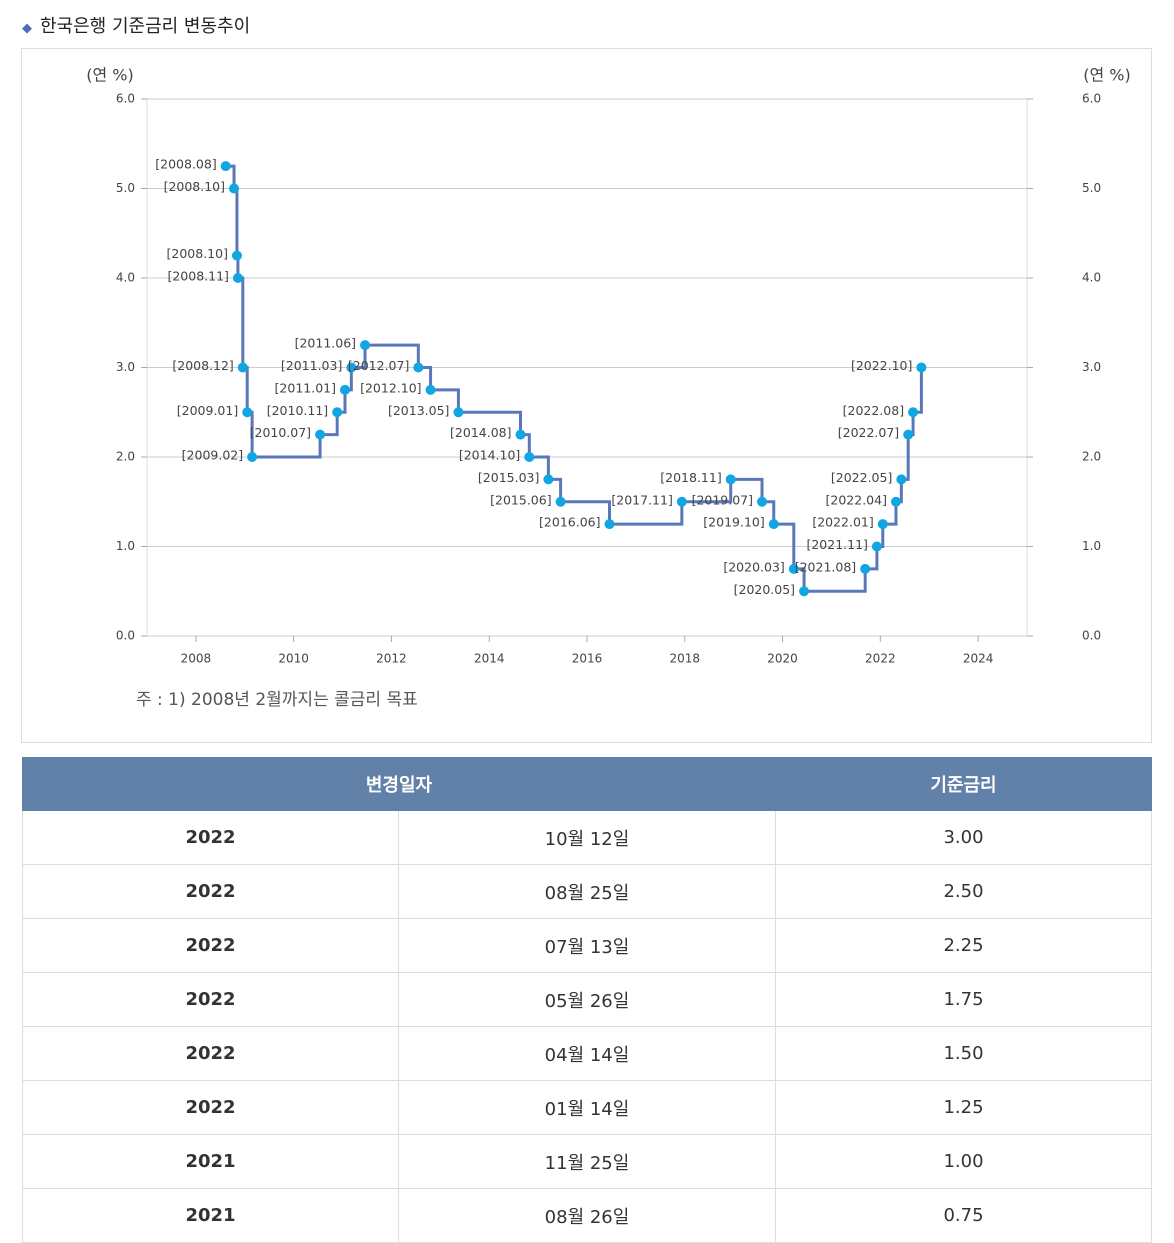  I want to click on y2-tick-label: 0.0, so click(1091, 636).